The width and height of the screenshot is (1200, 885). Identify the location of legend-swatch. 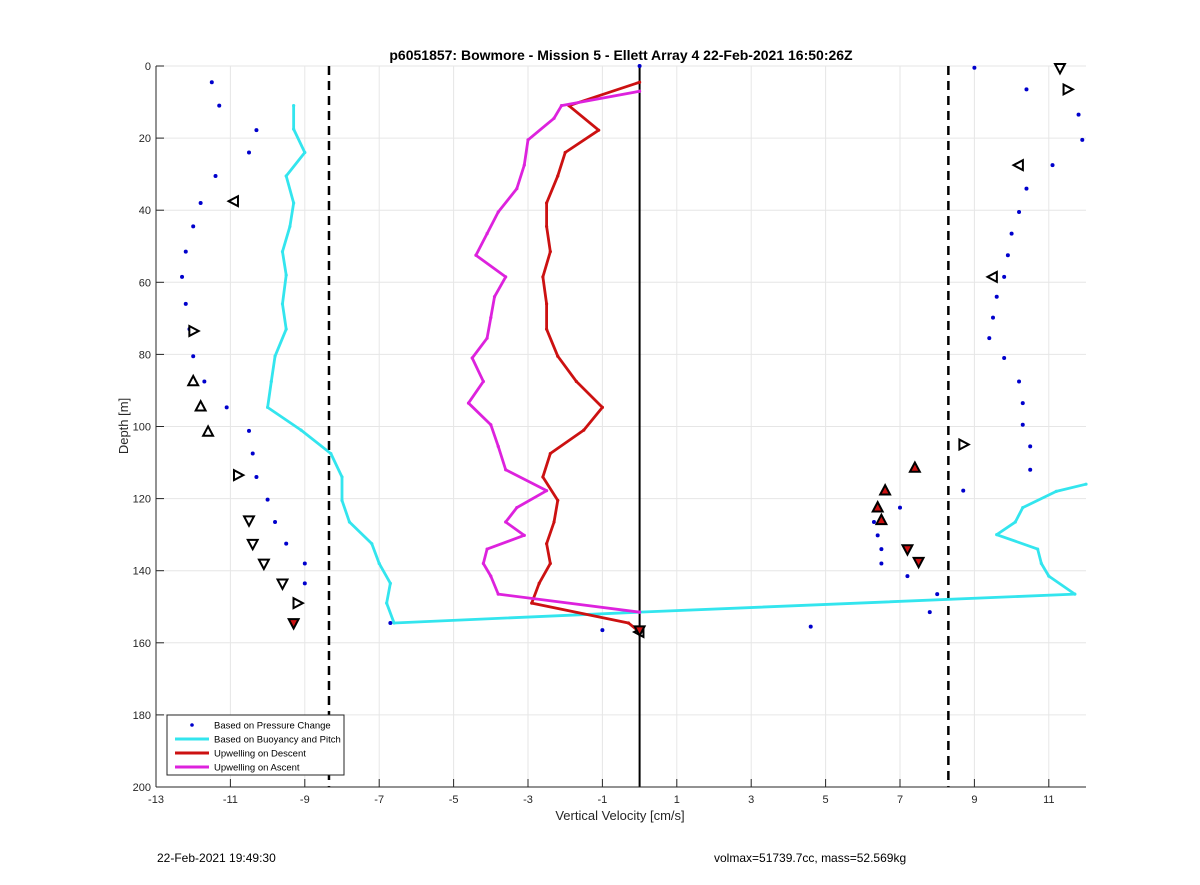
(192, 725).